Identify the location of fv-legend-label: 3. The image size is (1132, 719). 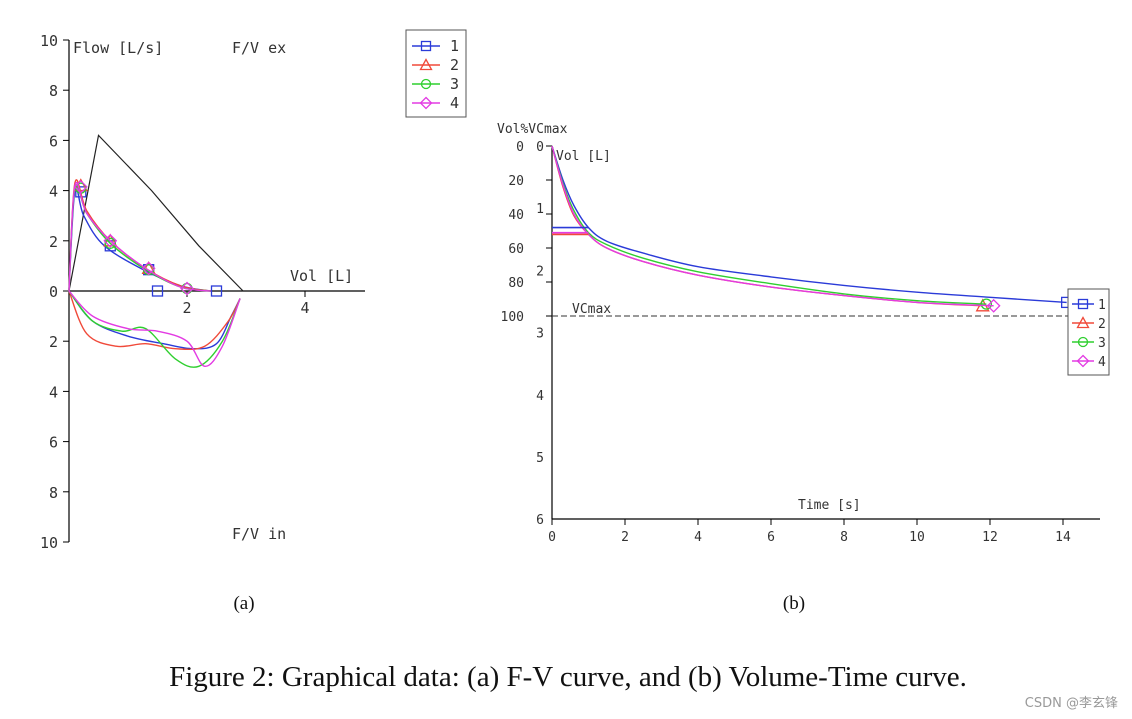
(454, 84).